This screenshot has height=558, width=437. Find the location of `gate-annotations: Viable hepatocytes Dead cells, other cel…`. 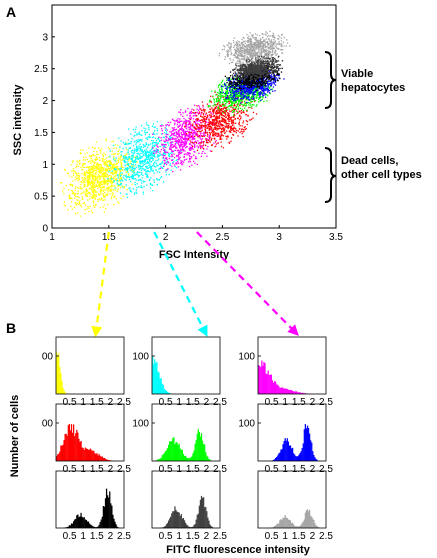

gate-annotations: Viable hepatocytes Dead cells, other cel… is located at coordinates (373, 127).